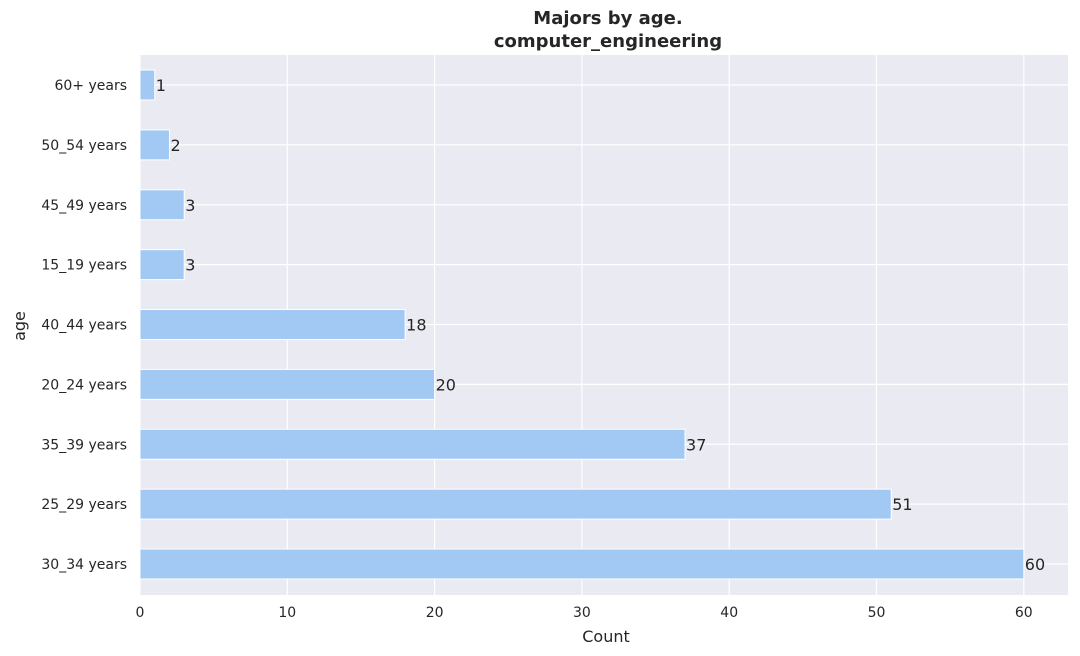 This screenshot has height=656, width=1080. I want to click on y-tick-label: 50_54 years, so click(84, 146).